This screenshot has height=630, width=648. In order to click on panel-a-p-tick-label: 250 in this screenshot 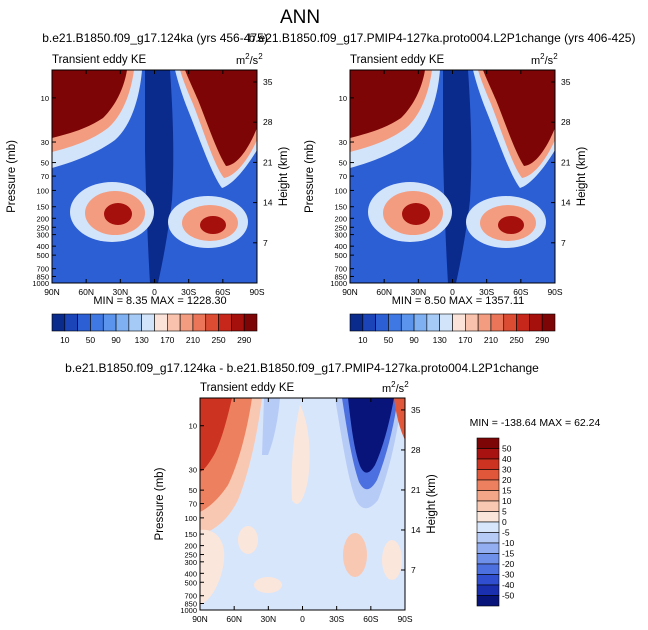, I will do `click(42, 227)`.